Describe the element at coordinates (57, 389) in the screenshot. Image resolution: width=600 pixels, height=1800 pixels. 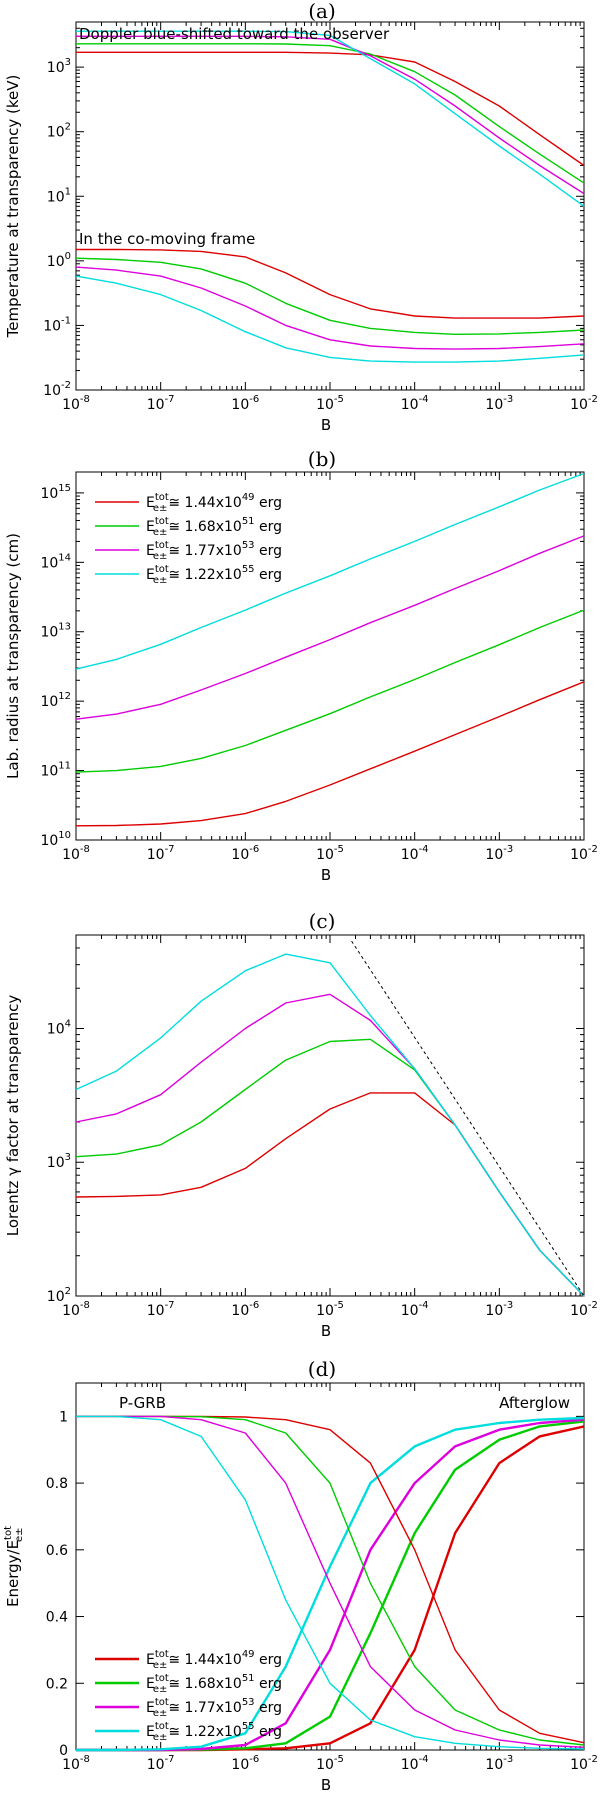
I see `y-tick-label: 10⁻²` at that location.